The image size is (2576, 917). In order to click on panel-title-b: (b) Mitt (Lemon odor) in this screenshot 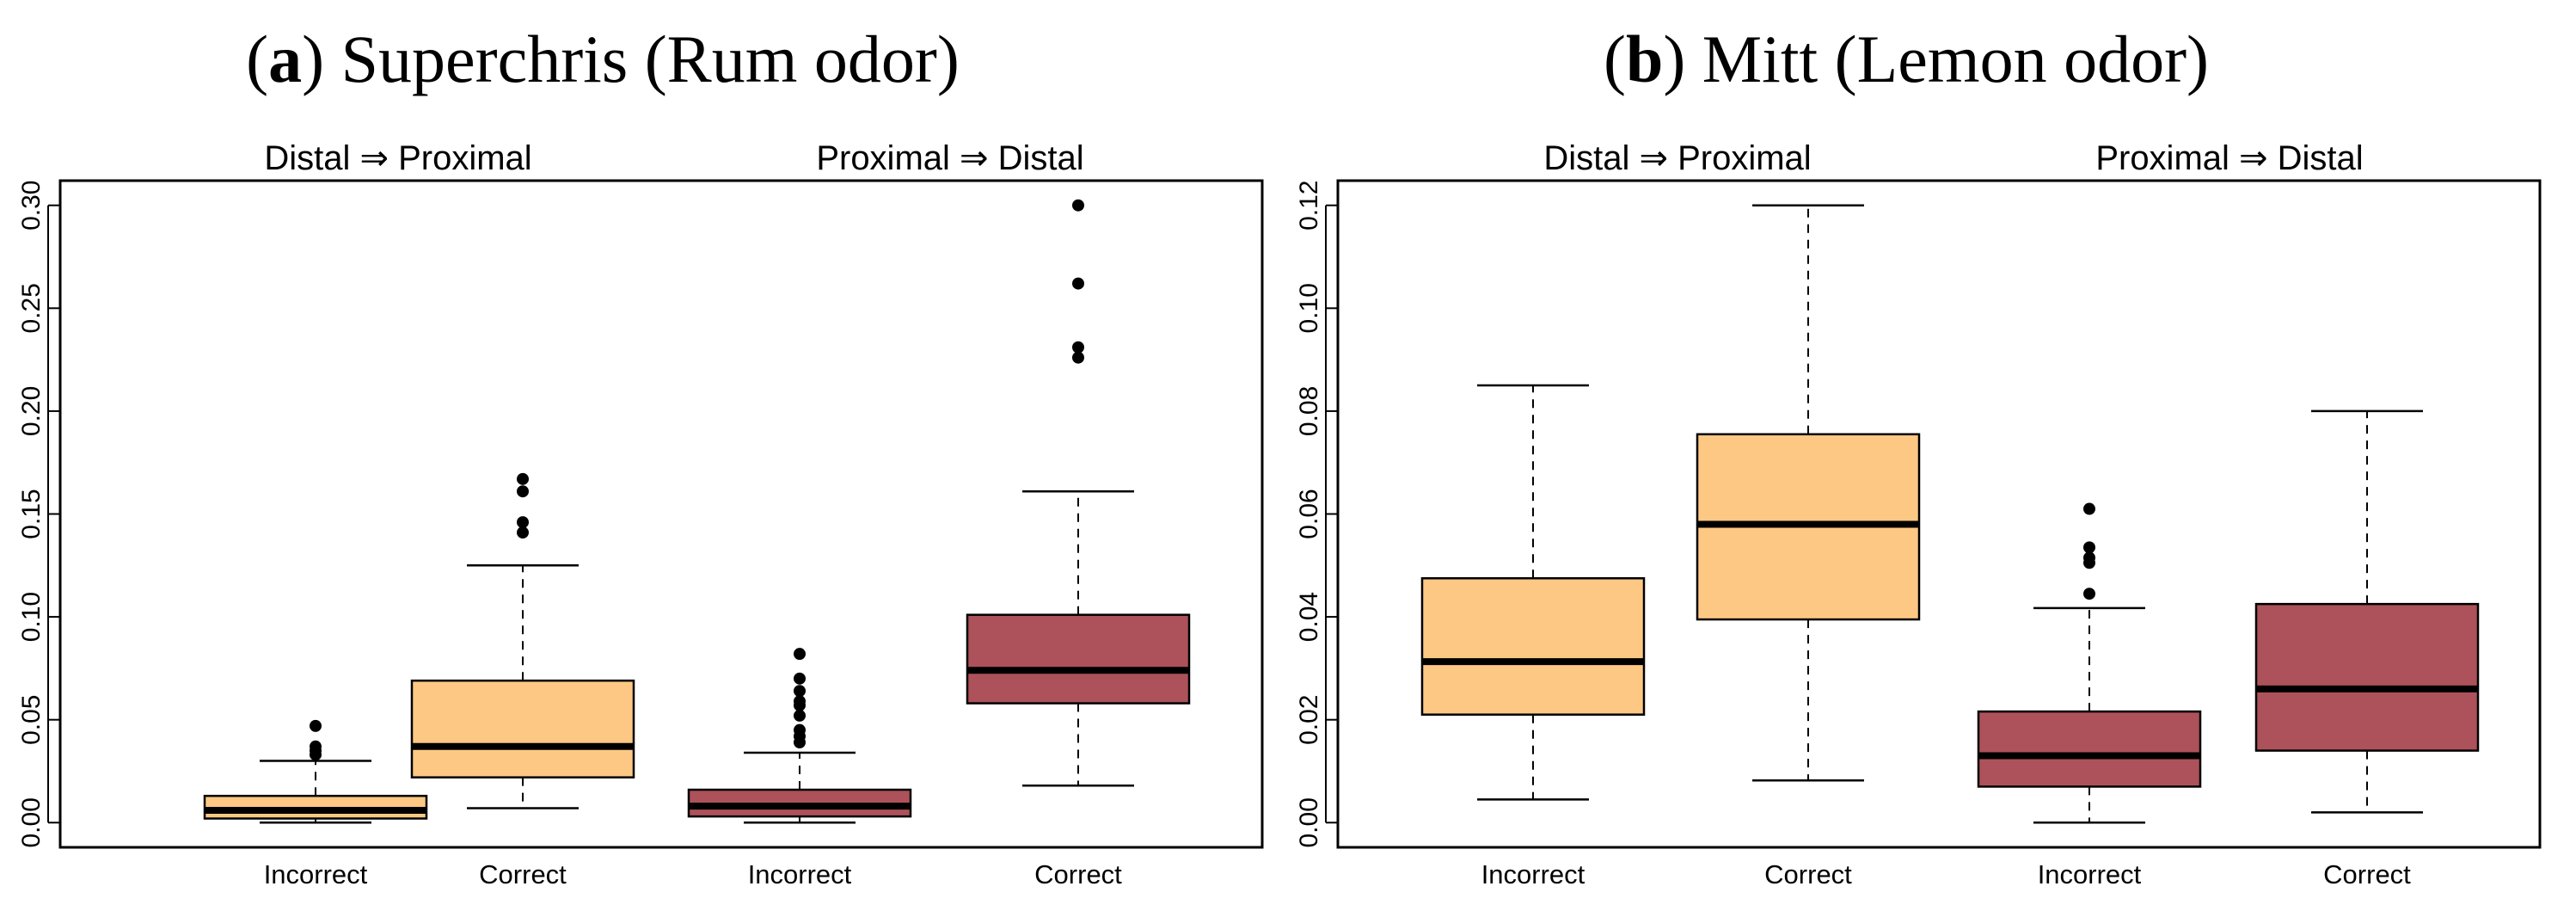, I will do `click(1906, 59)`.